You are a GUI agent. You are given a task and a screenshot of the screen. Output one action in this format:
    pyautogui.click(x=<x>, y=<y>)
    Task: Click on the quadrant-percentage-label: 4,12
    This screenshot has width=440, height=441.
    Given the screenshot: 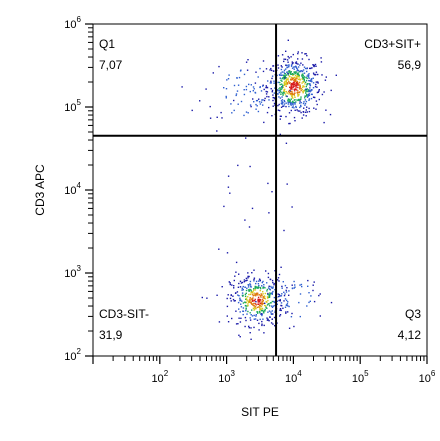 What is the action you would take?
    pyautogui.click(x=410, y=335)
    